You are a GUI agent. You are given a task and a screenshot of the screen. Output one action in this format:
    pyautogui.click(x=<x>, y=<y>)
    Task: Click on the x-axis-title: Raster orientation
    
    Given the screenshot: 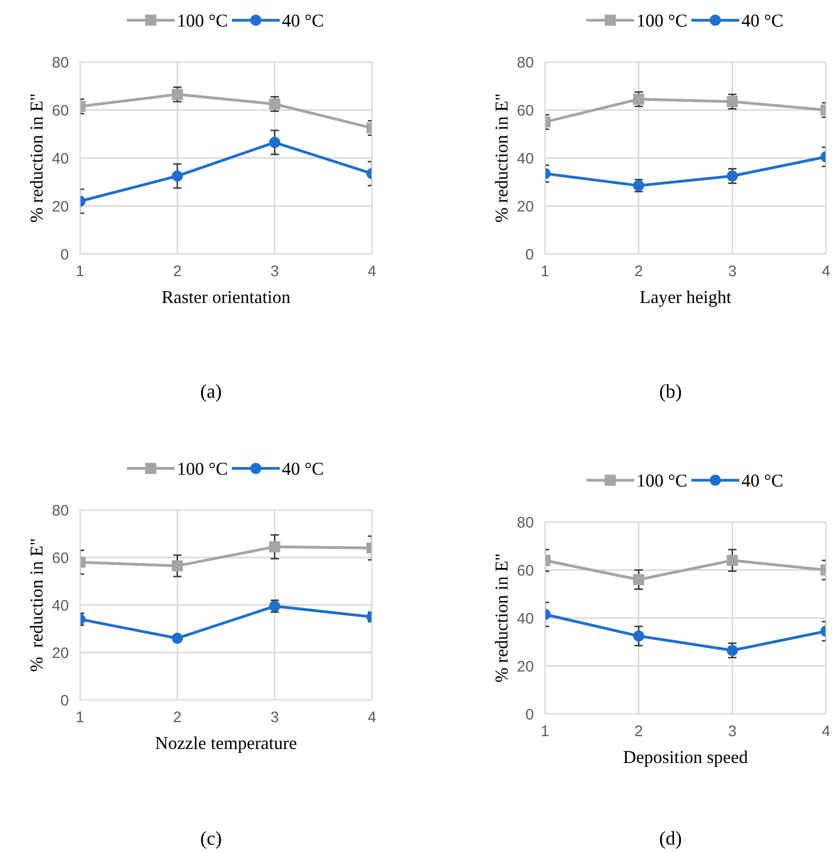 What is the action you would take?
    pyautogui.click(x=226, y=297)
    